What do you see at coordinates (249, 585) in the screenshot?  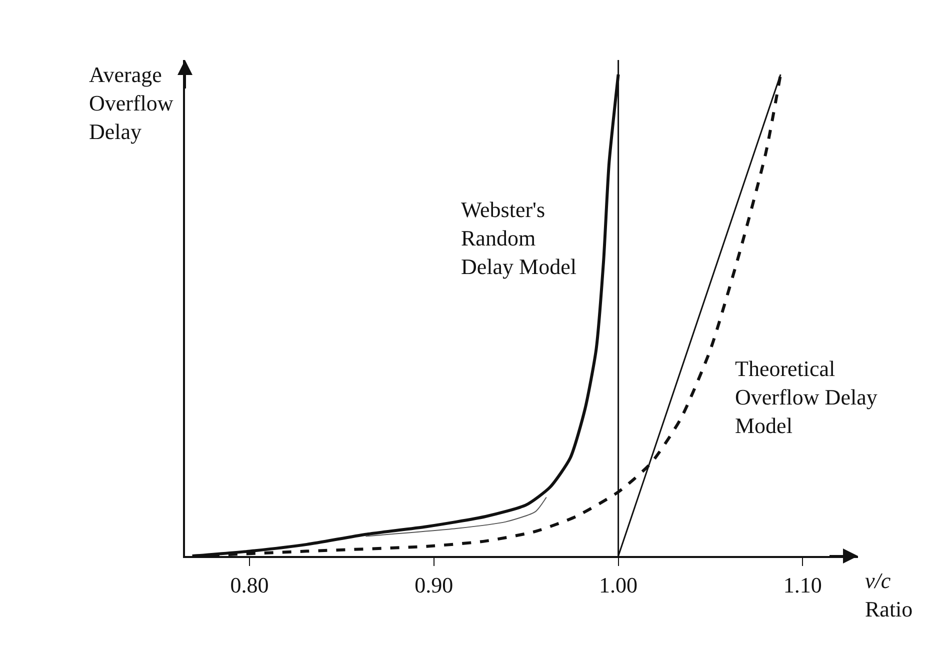 I see `x-tick-label: 0.80` at bounding box center [249, 585].